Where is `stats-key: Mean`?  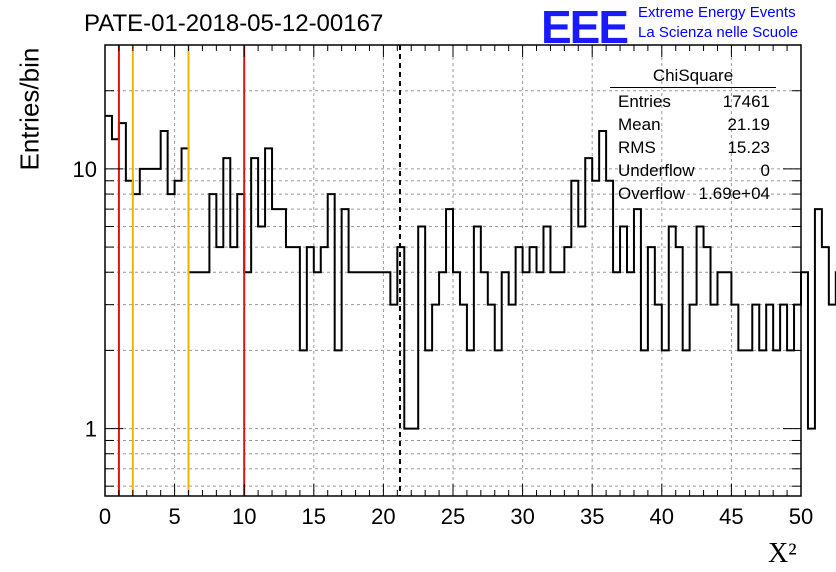 stats-key: Mean is located at coordinates (639, 124).